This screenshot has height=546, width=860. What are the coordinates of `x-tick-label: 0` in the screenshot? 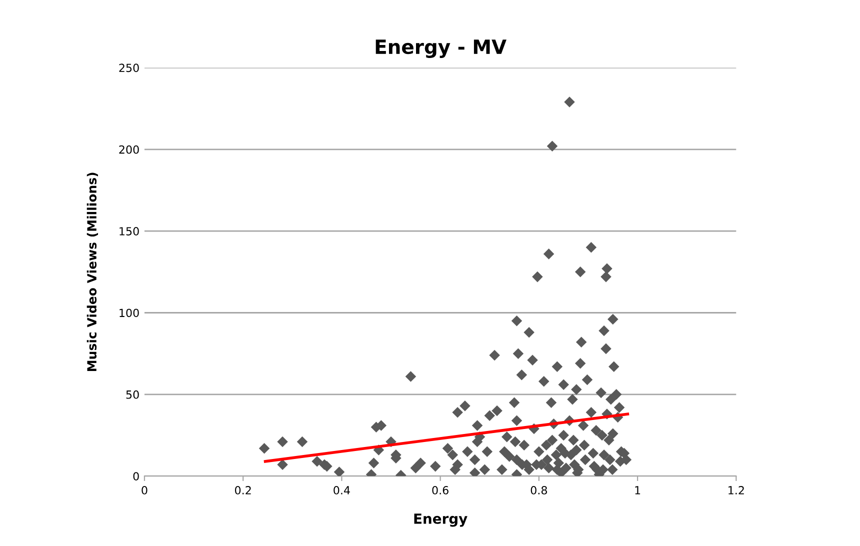 It's located at (145, 490).